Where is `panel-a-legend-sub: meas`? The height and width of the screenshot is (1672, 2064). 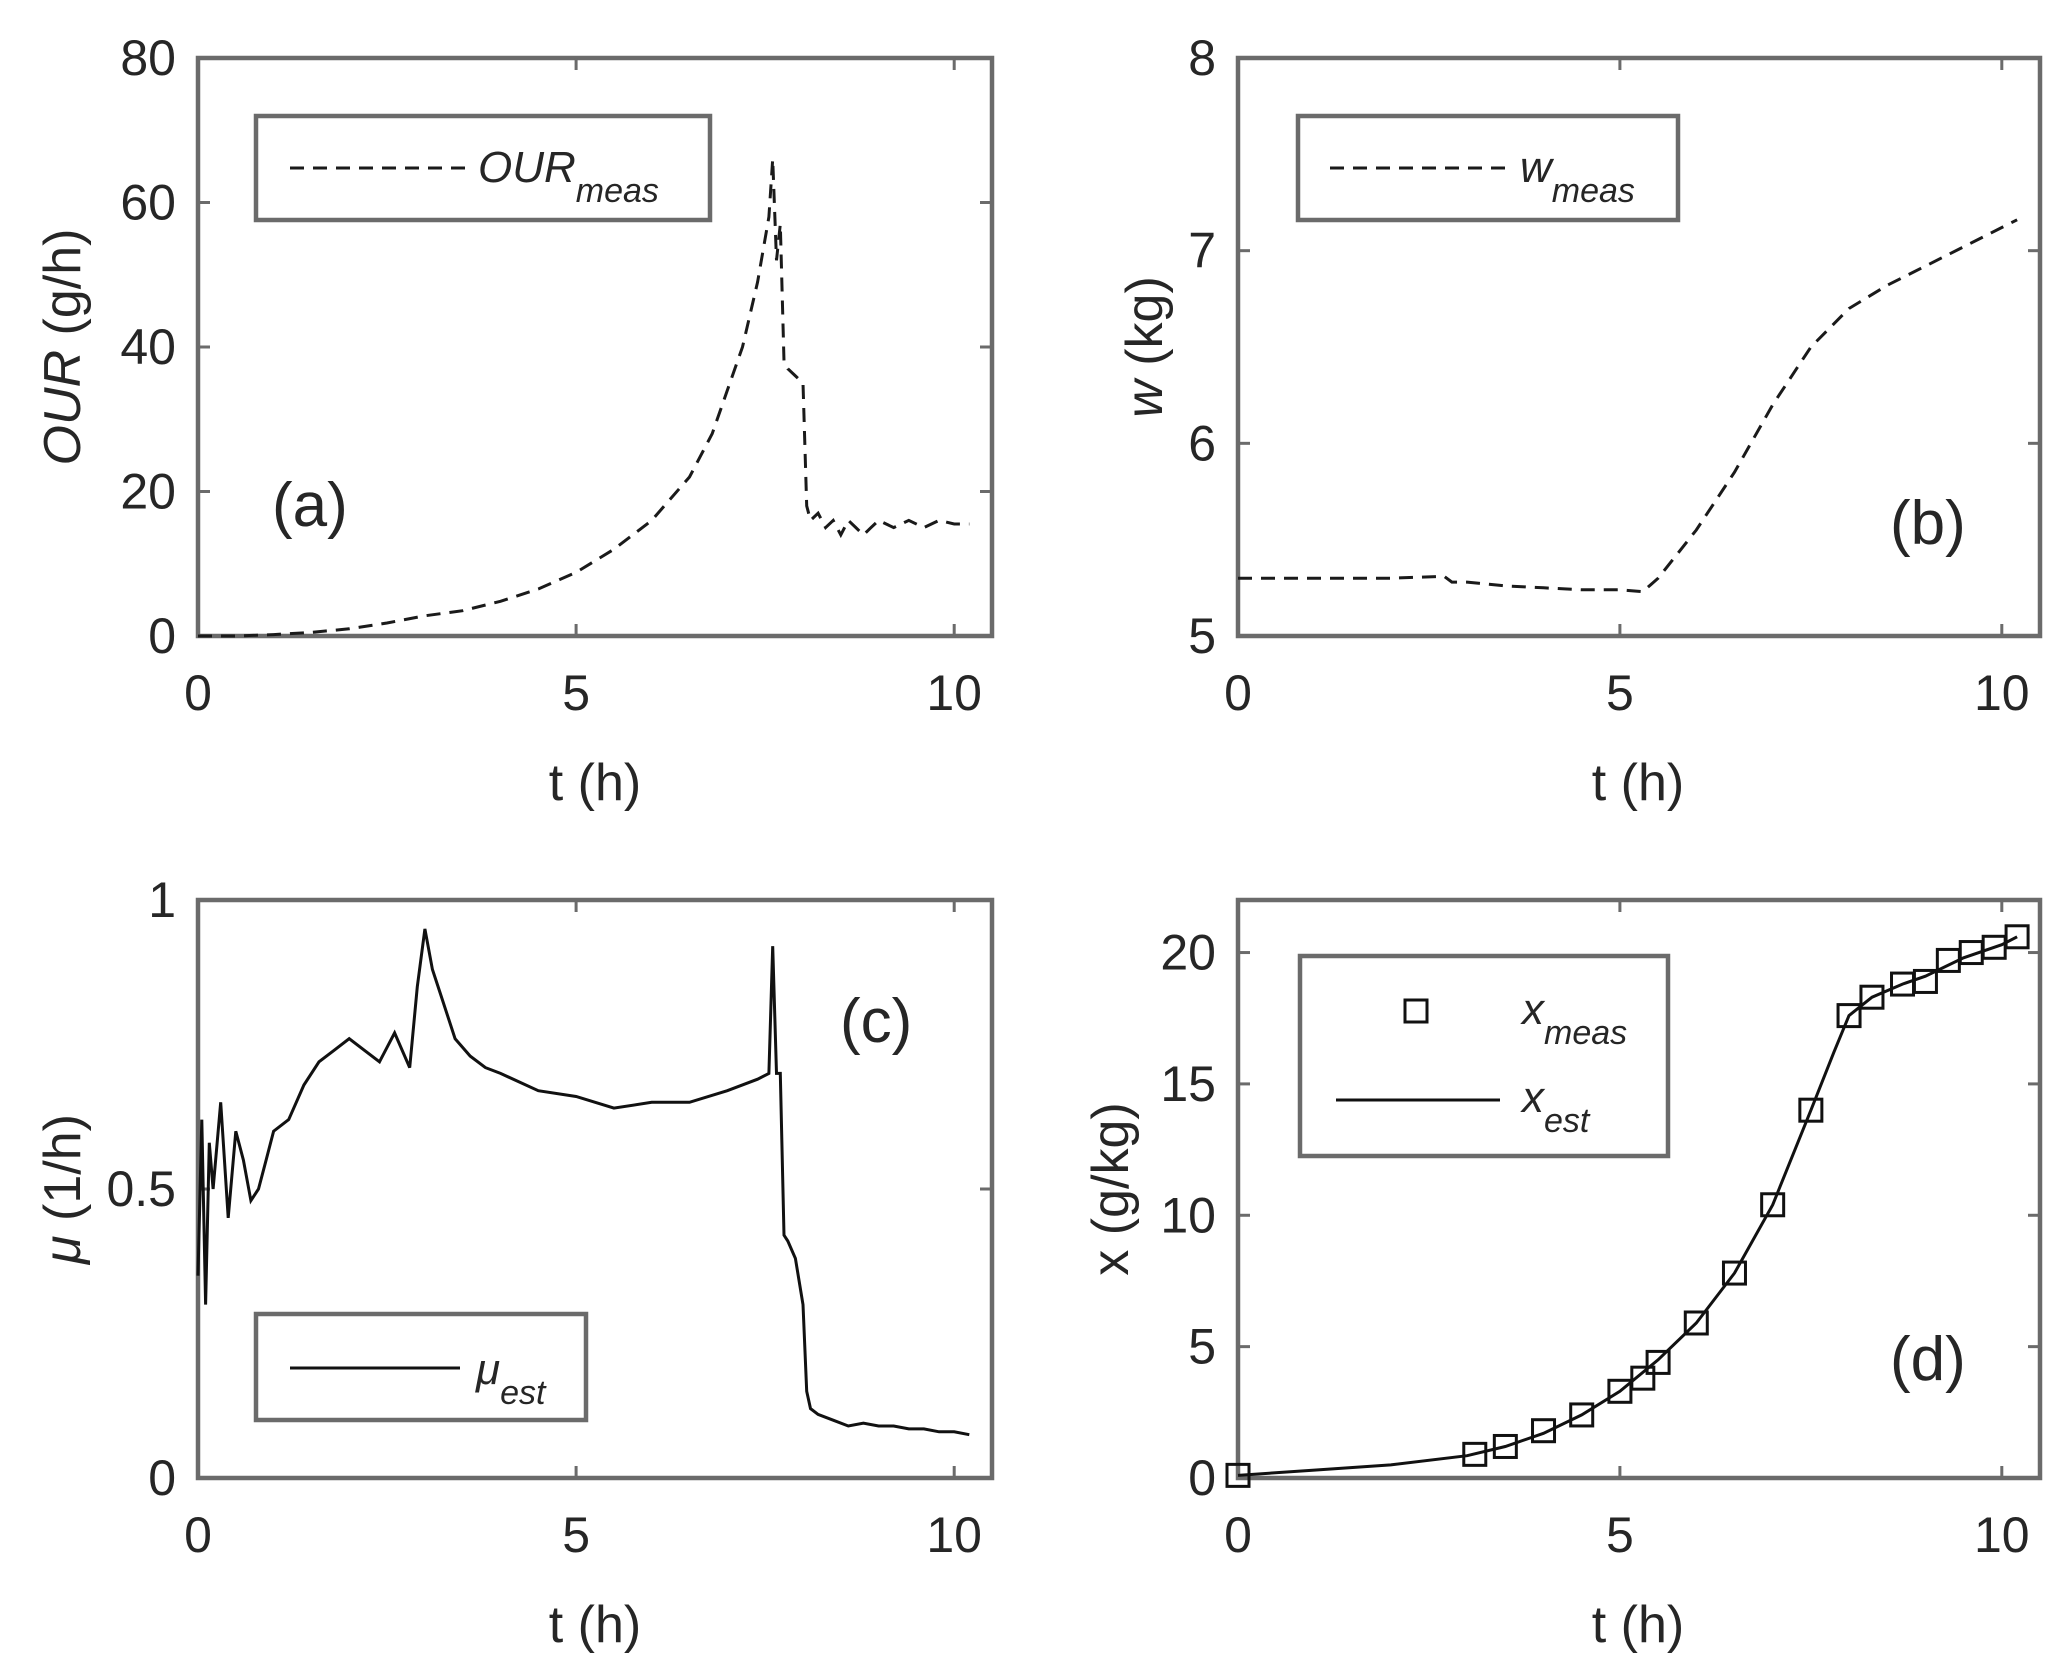
panel-a-legend-sub: meas is located at coordinates (617, 191).